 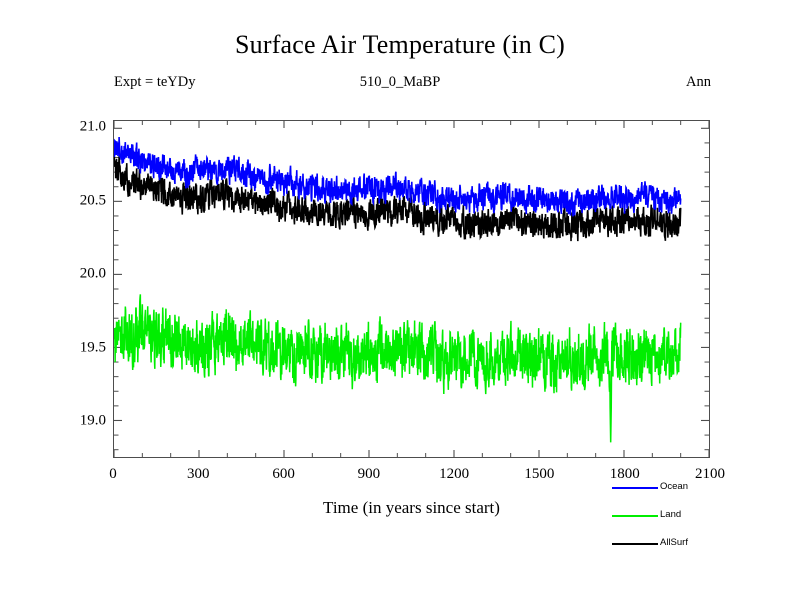 I want to click on time-average-label: Ann, so click(x=698, y=82).